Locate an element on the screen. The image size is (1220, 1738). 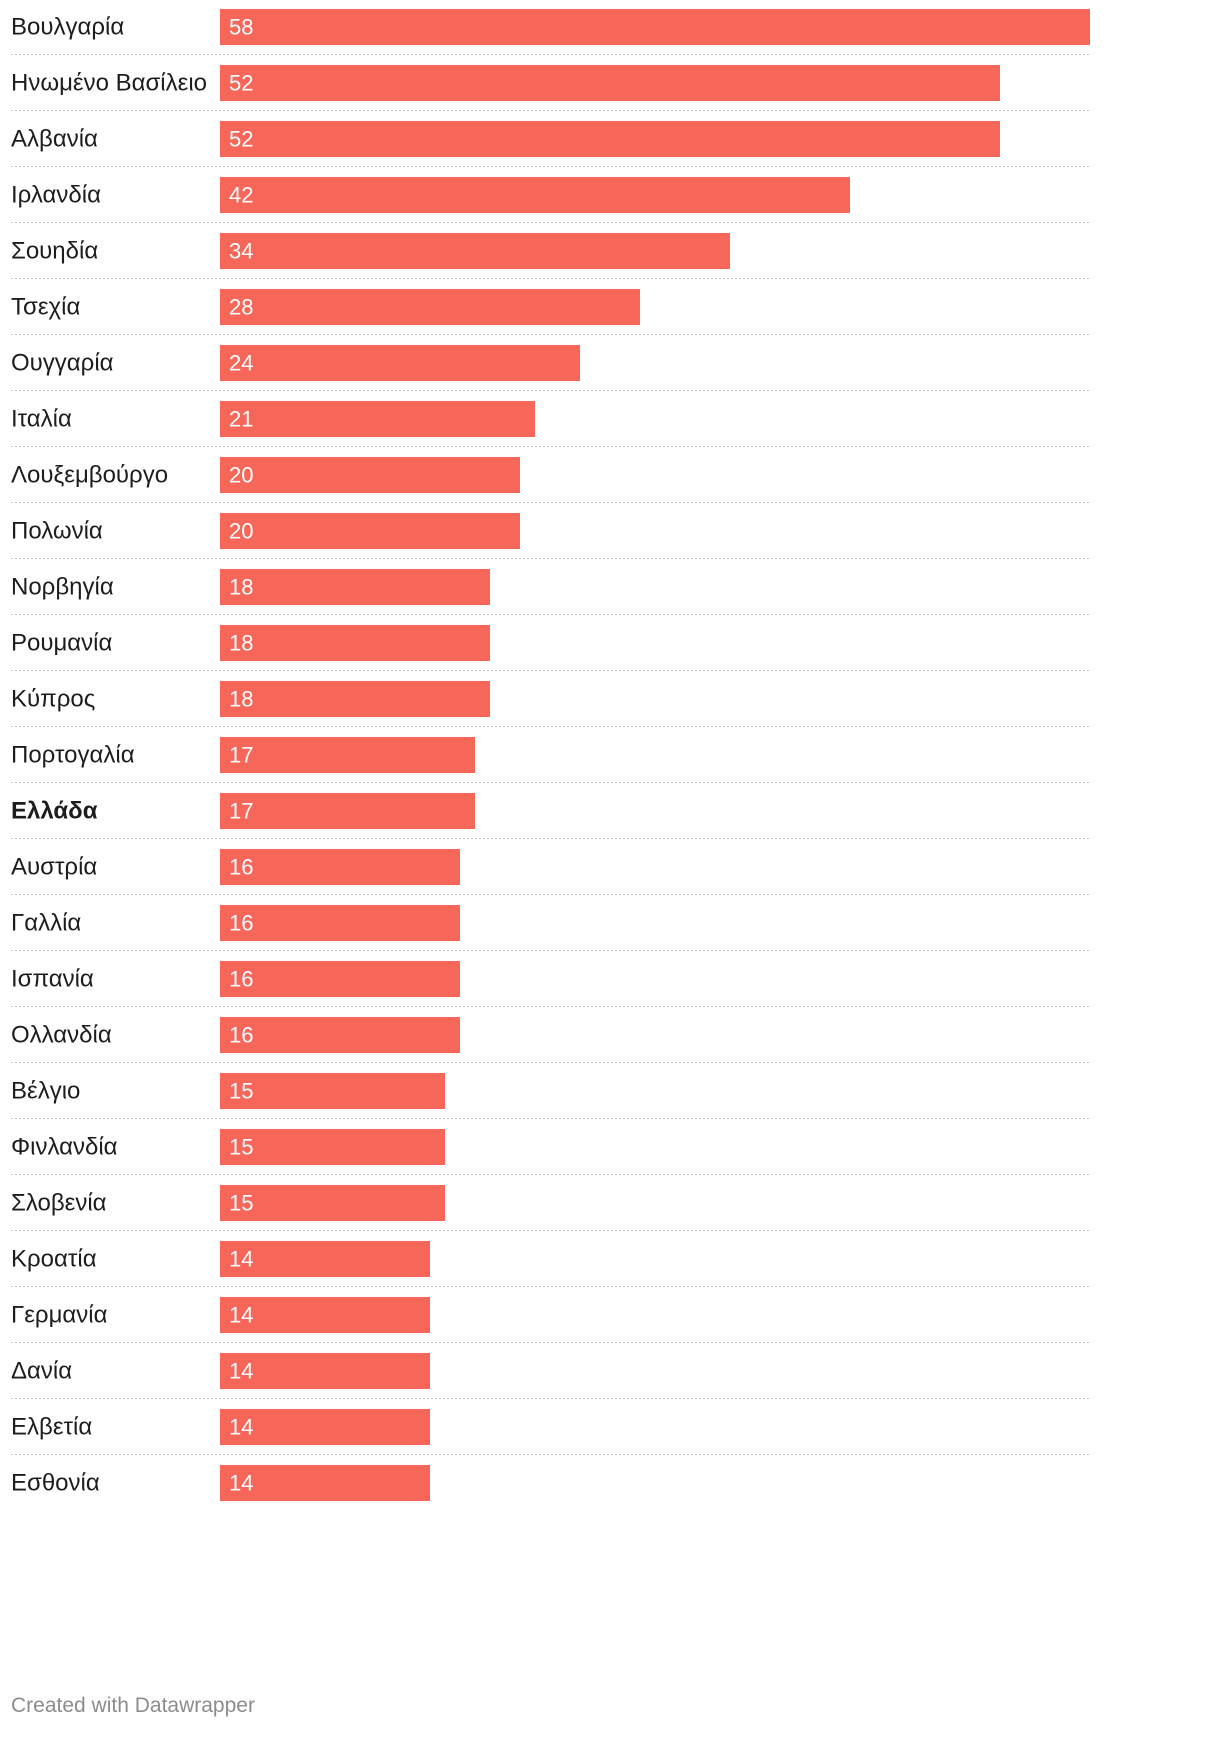
datawrapper-credit: Created with Datawrapper is located at coordinates (133, 1705).